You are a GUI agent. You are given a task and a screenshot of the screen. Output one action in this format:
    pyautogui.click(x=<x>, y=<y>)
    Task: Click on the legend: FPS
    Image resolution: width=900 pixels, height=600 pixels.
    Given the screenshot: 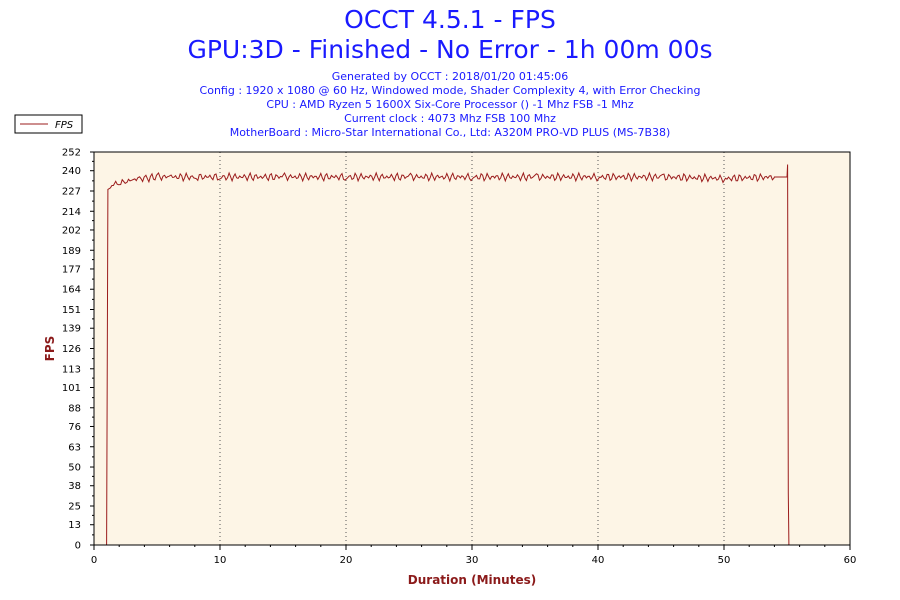 What is the action you would take?
    pyautogui.click(x=48, y=124)
    